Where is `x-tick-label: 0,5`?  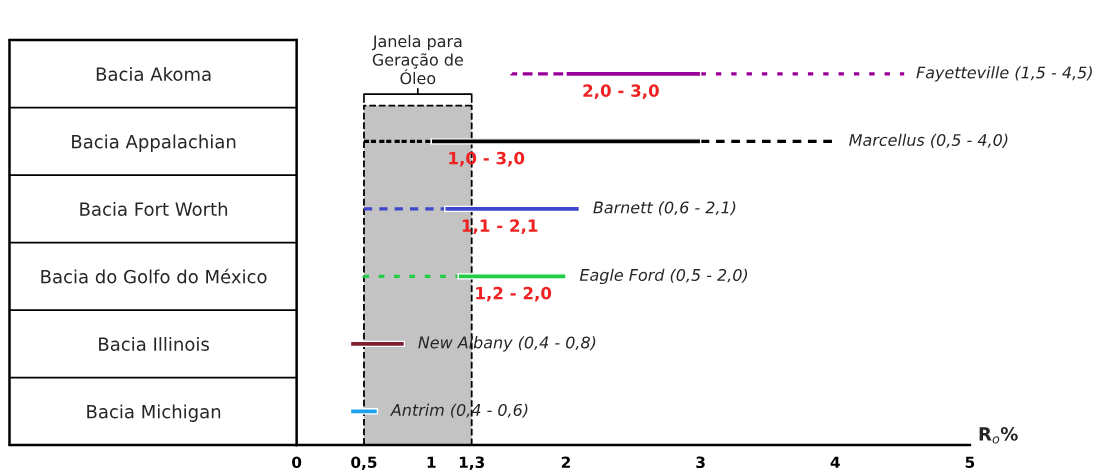
x-tick-label: 0,5 is located at coordinates (364, 463).